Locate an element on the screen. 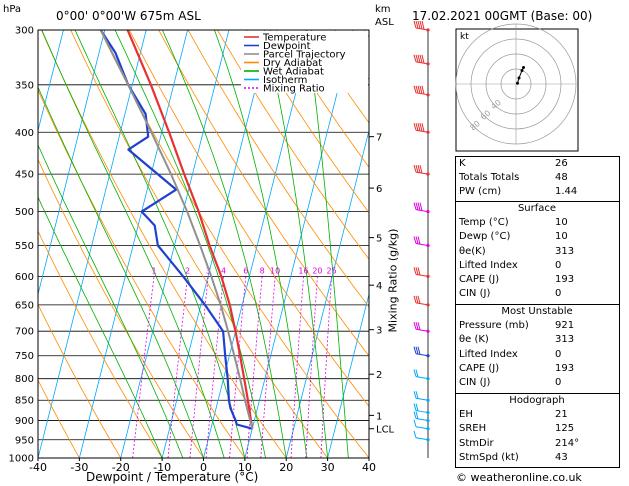 The height and width of the screenshot is (486, 629). x-tick-label: 30 is located at coordinates (328, 467).